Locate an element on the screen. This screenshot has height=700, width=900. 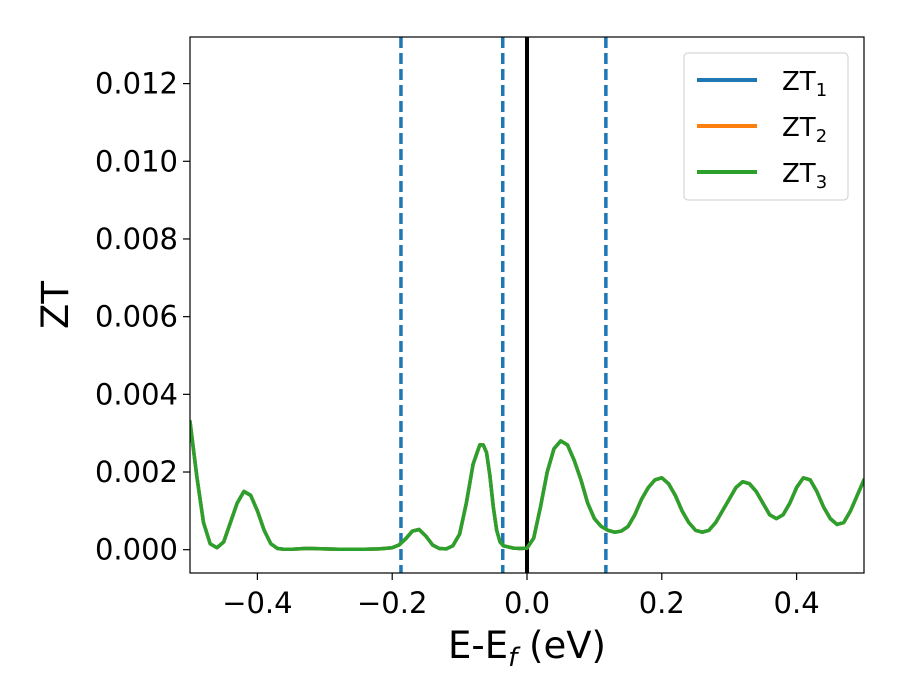
x-tick-label: −0.4 is located at coordinates (257, 603).